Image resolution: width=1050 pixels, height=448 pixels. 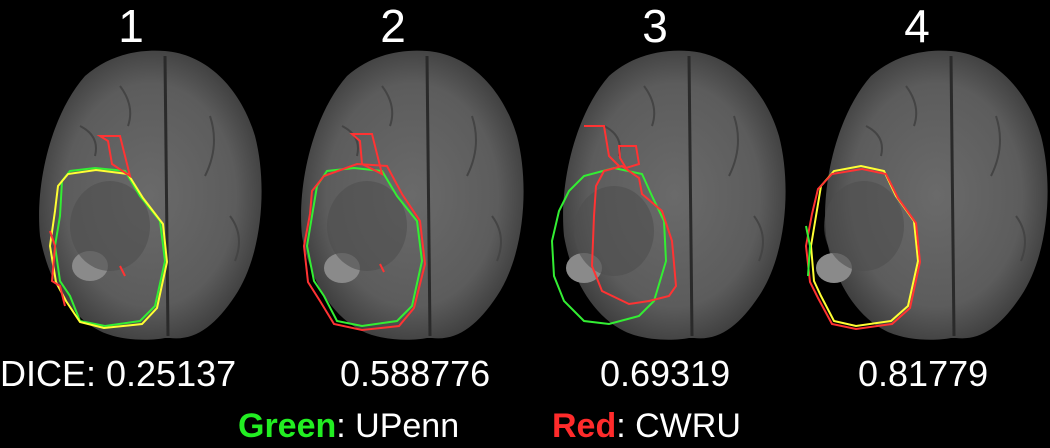 What do you see at coordinates (118, 373) in the screenshot?
I see `dice-score: DICE: 0.25137` at bounding box center [118, 373].